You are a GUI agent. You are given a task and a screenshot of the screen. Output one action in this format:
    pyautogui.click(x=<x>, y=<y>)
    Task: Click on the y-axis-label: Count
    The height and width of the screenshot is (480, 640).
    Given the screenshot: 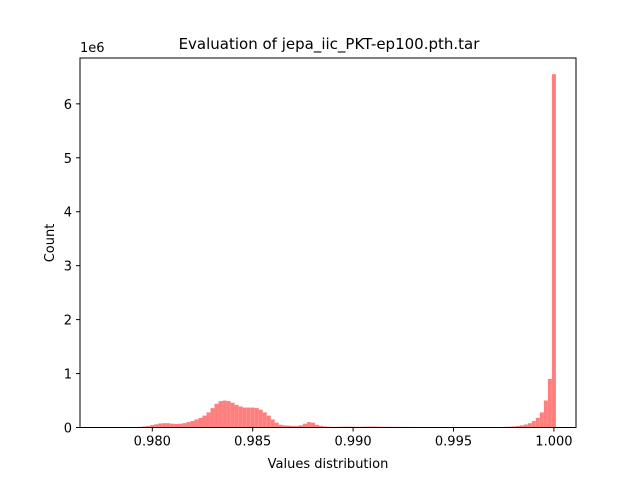 What is the action you would take?
    pyautogui.click(x=50, y=243)
    